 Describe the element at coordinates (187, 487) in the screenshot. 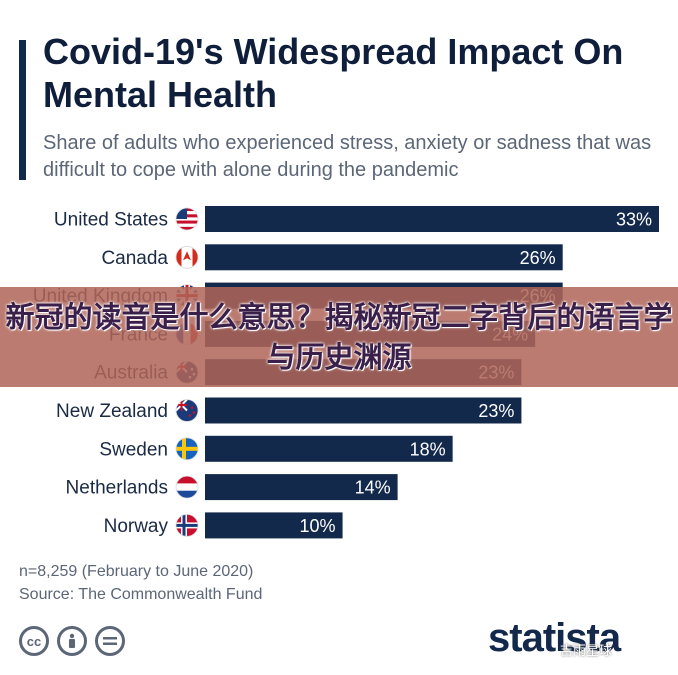

I see `netherlands-flag-icon` at that location.